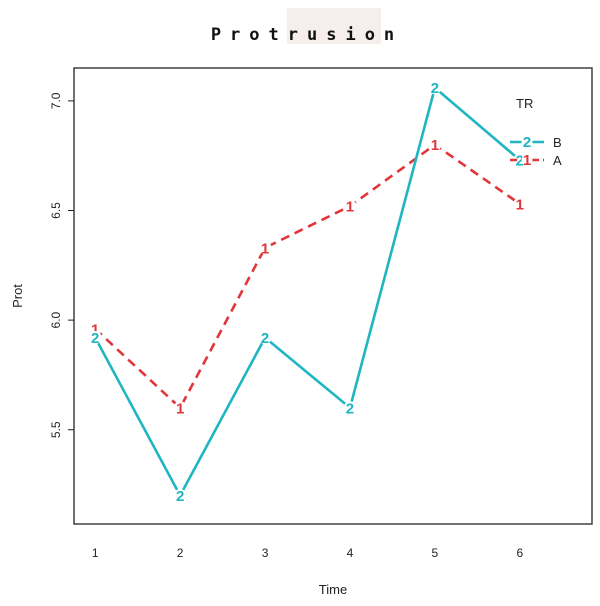 The image size is (600, 606). I want to click on legend-item-a-marker: 1, so click(527, 160).